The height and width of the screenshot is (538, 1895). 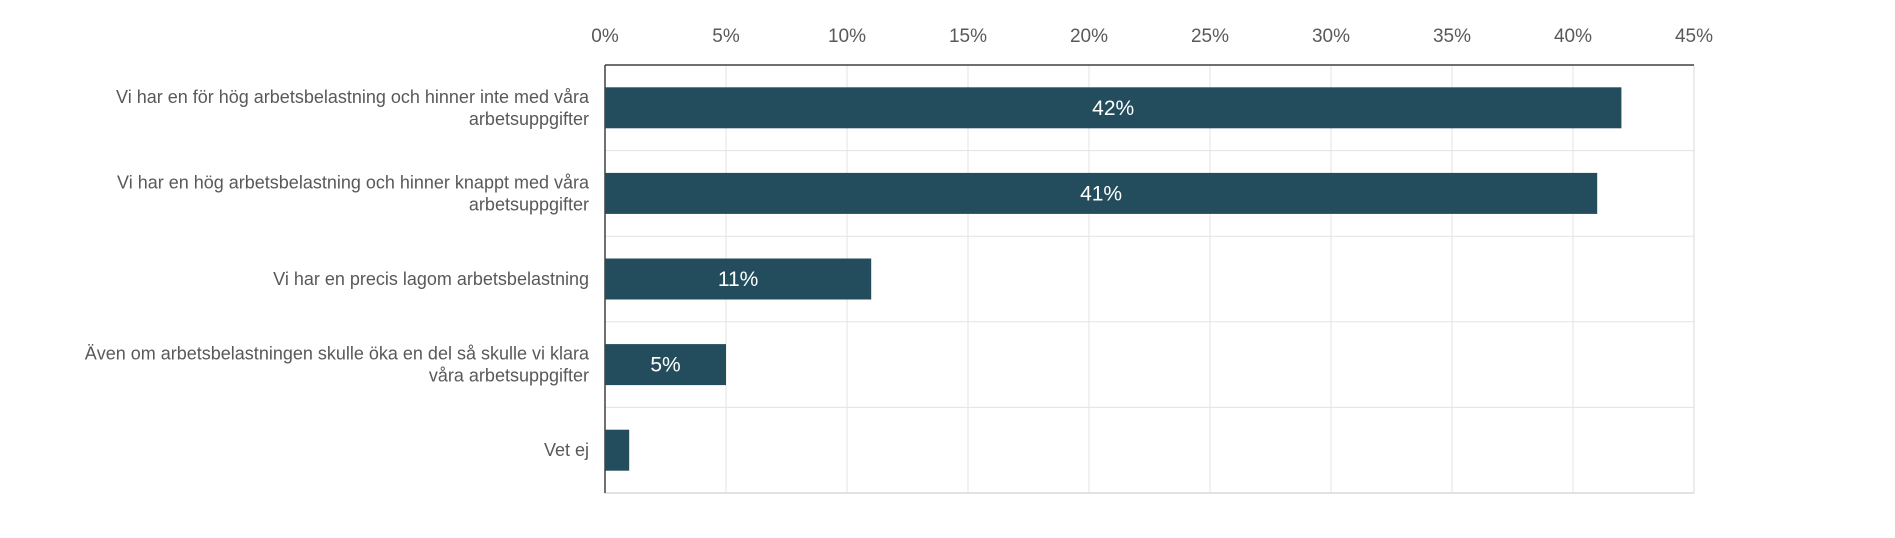 I want to click on x-tick-label: 30%, so click(x=1331, y=36).